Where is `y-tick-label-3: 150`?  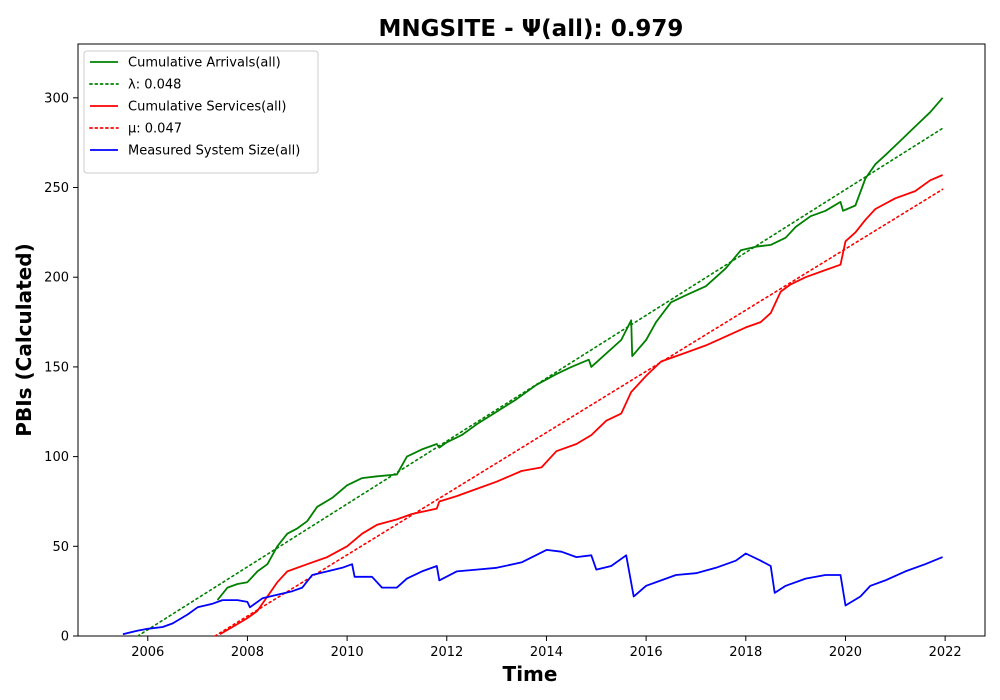
y-tick-label-3: 150 is located at coordinates (56, 367).